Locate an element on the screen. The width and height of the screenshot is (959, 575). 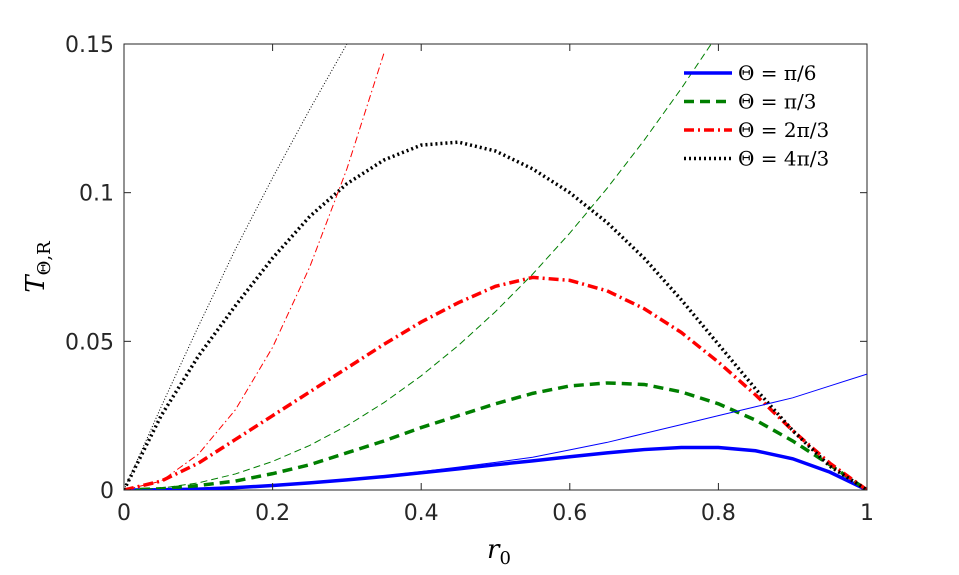
legend-label: Θ = 4π/3 is located at coordinates (783, 159).